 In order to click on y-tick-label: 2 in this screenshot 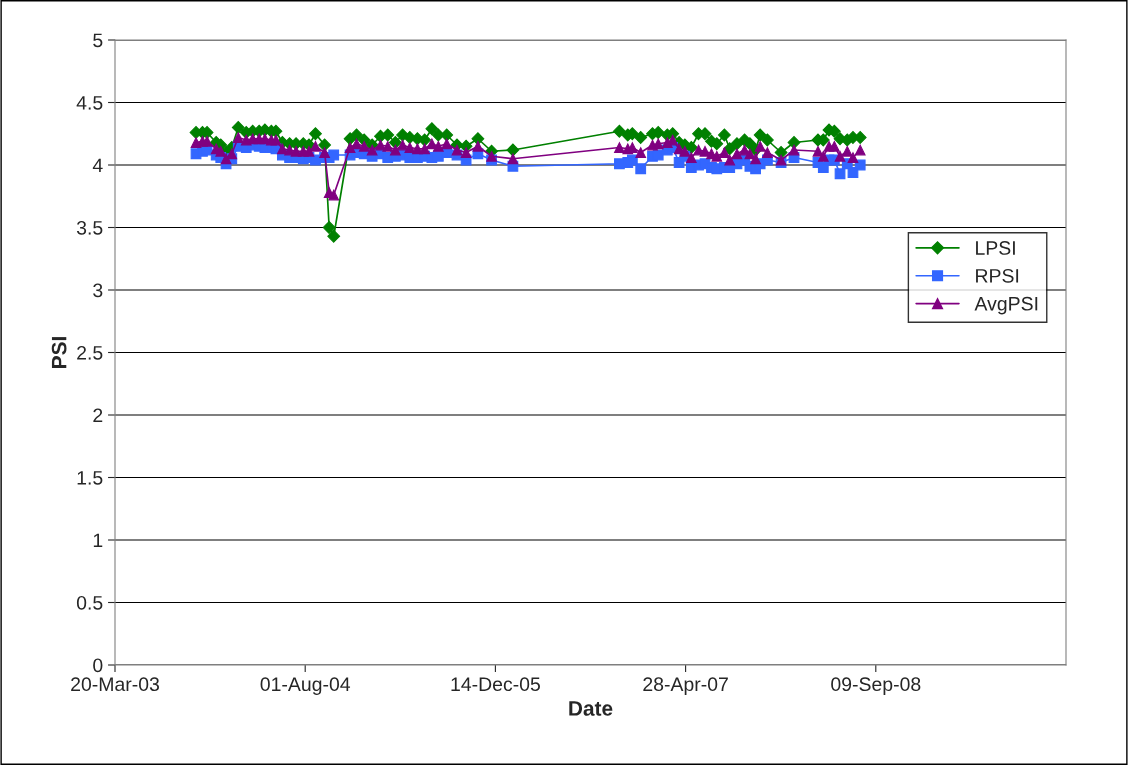, I will do `click(98, 415)`.